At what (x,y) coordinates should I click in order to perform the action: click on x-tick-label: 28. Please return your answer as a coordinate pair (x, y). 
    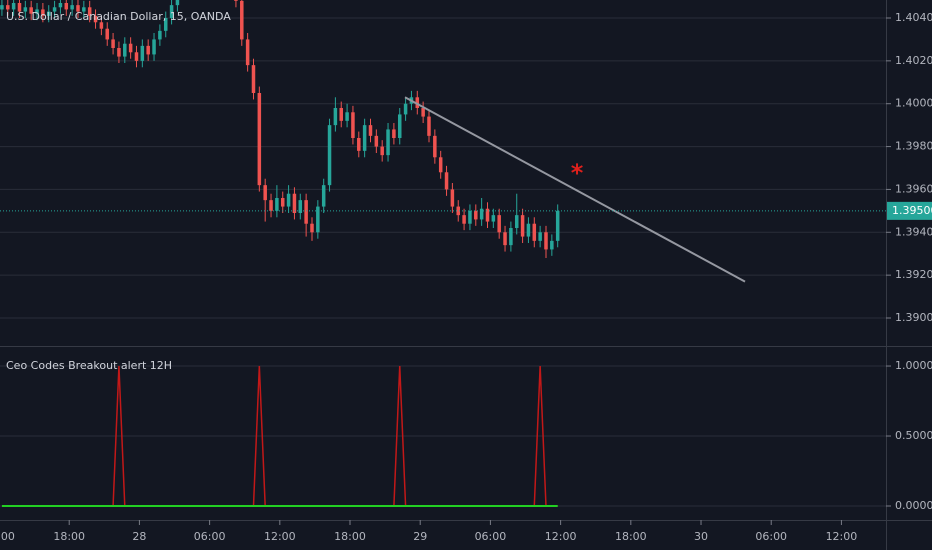
    Looking at the image, I should click on (139, 536).